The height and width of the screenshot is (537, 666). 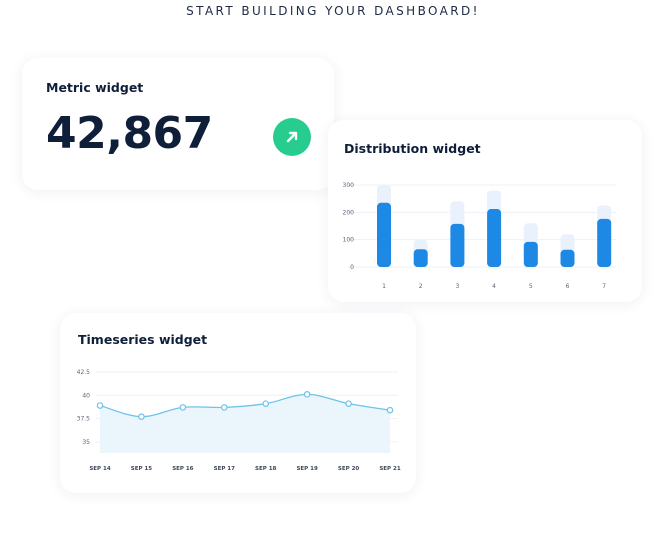 What do you see at coordinates (568, 286) in the screenshot?
I see `x-tick-label: 6` at bounding box center [568, 286].